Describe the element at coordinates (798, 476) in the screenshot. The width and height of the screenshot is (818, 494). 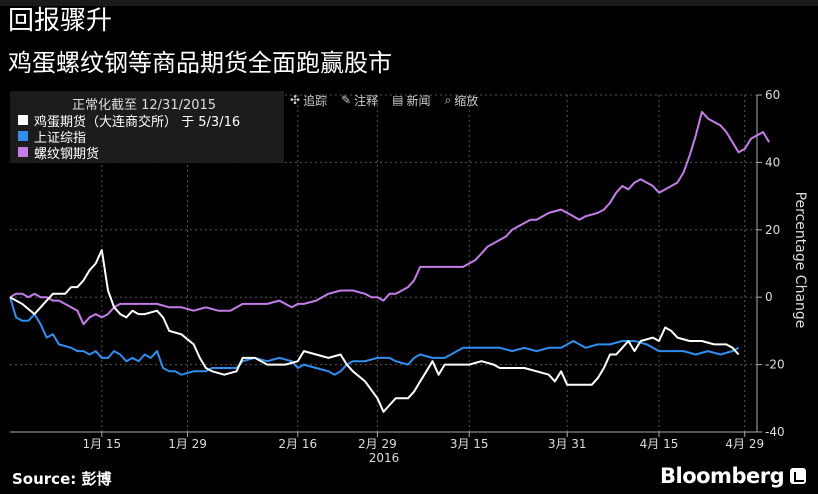
I see `bloomberg-chart-icon` at that location.